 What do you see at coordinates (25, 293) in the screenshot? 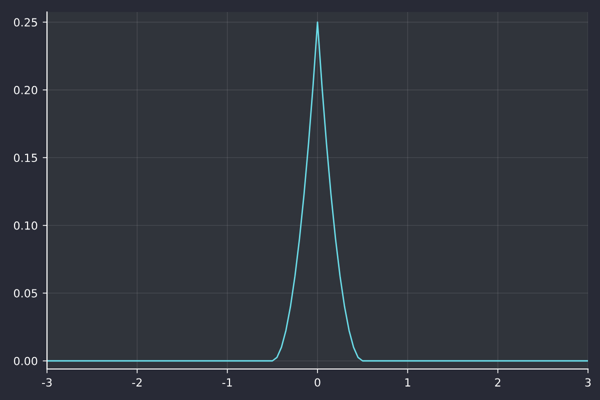
I see `y-tick-label: 0.05` at bounding box center [25, 293].